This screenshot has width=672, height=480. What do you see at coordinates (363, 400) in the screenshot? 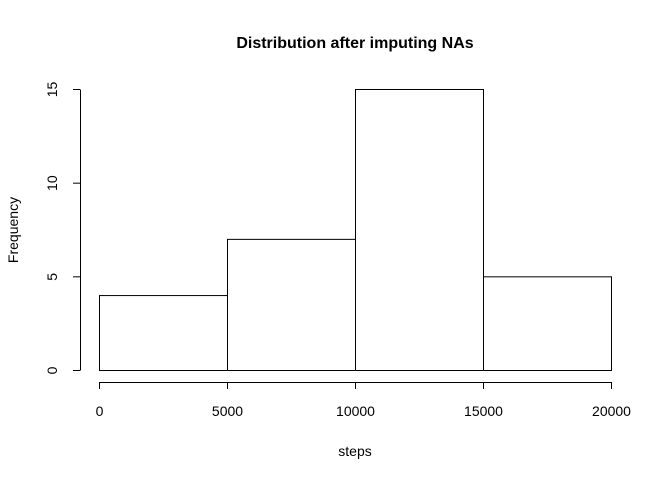
I see `x-axis: 0 5000 10000 15000 20000` at bounding box center [363, 400].